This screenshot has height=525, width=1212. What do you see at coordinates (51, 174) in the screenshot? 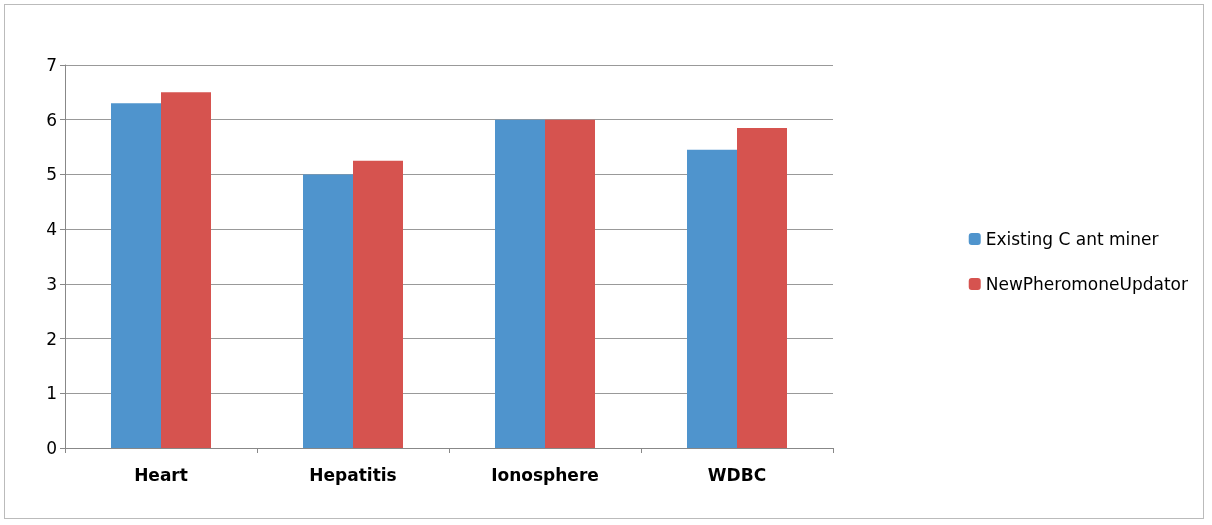
I see `y-tick-label: 5` at bounding box center [51, 174].